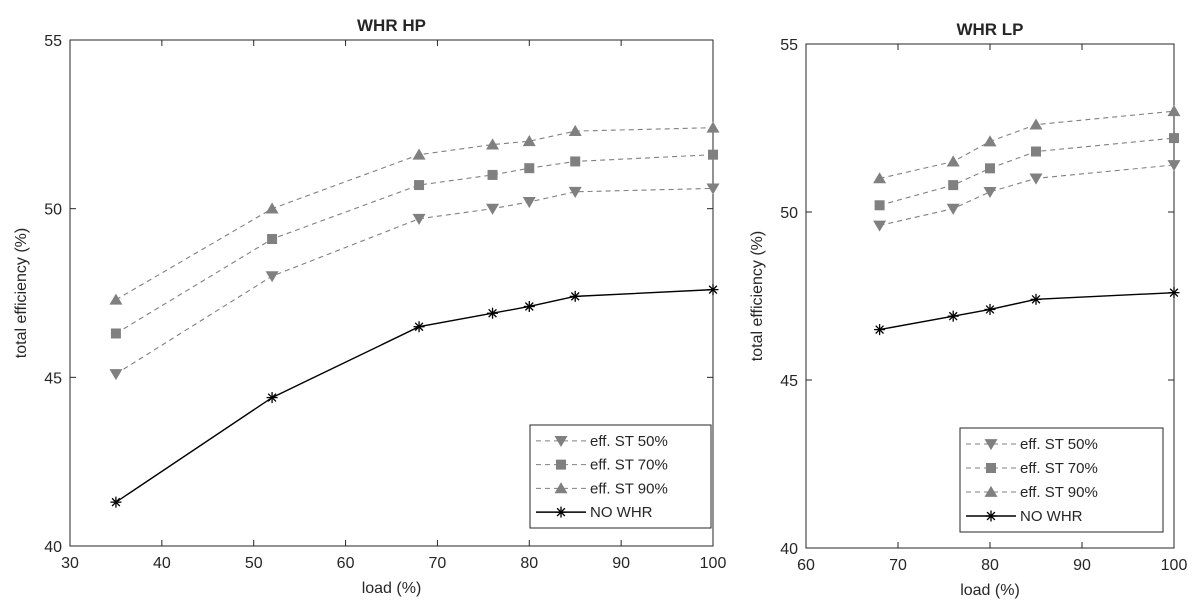 This screenshot has height=613, width=1202. I want to click on legend-label: eff. ST 90%, so click(629, 488).